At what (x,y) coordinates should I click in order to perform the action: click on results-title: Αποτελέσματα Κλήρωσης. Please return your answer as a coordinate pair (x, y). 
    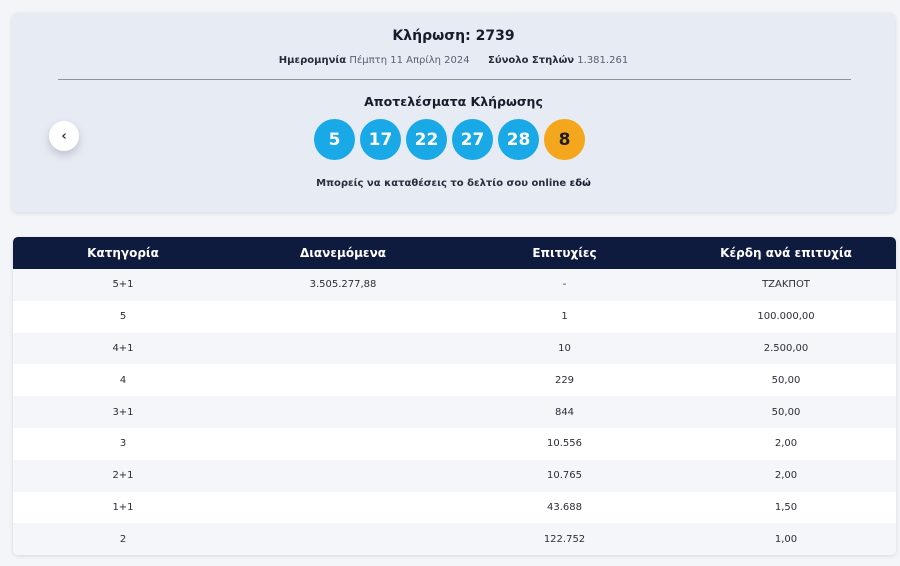
    Looking at the image, I should click on (453, 101).